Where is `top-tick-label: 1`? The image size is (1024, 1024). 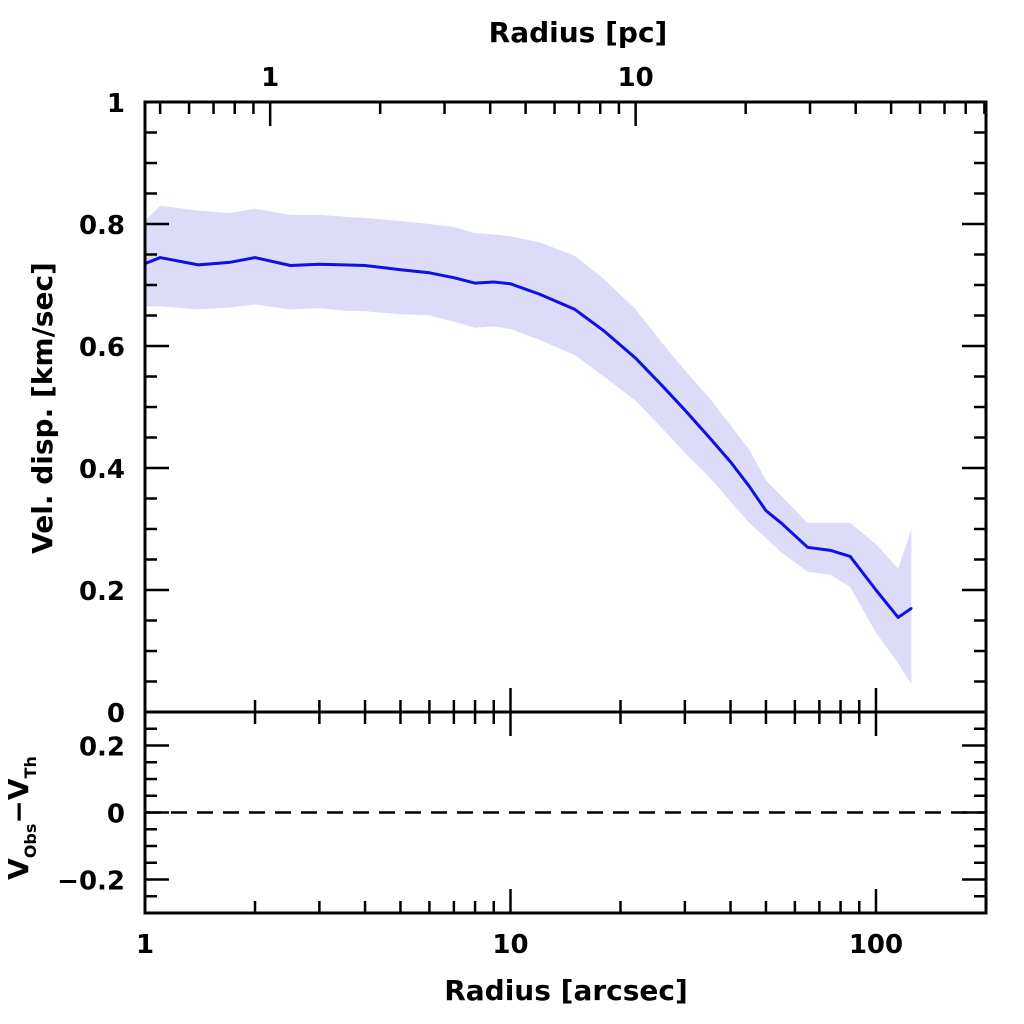 top-tick-label: 1 is located at coordinates (270, 78).